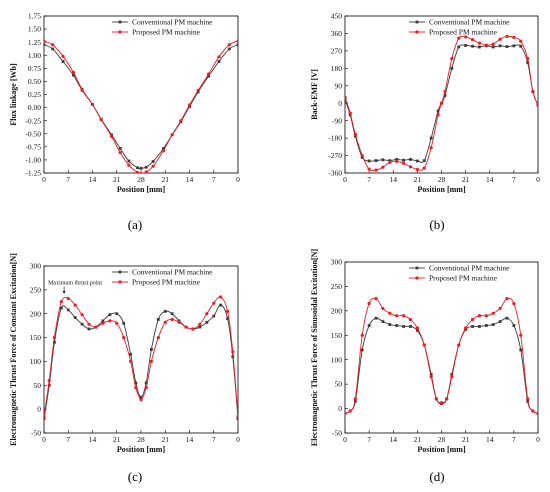 The height and width of the screenshot is (492, 550). What do you see at coordinates (314, 94) in the screenshot?
I see `y-axis-title: Back-EMF [V]` at bounding box center [314, 94].